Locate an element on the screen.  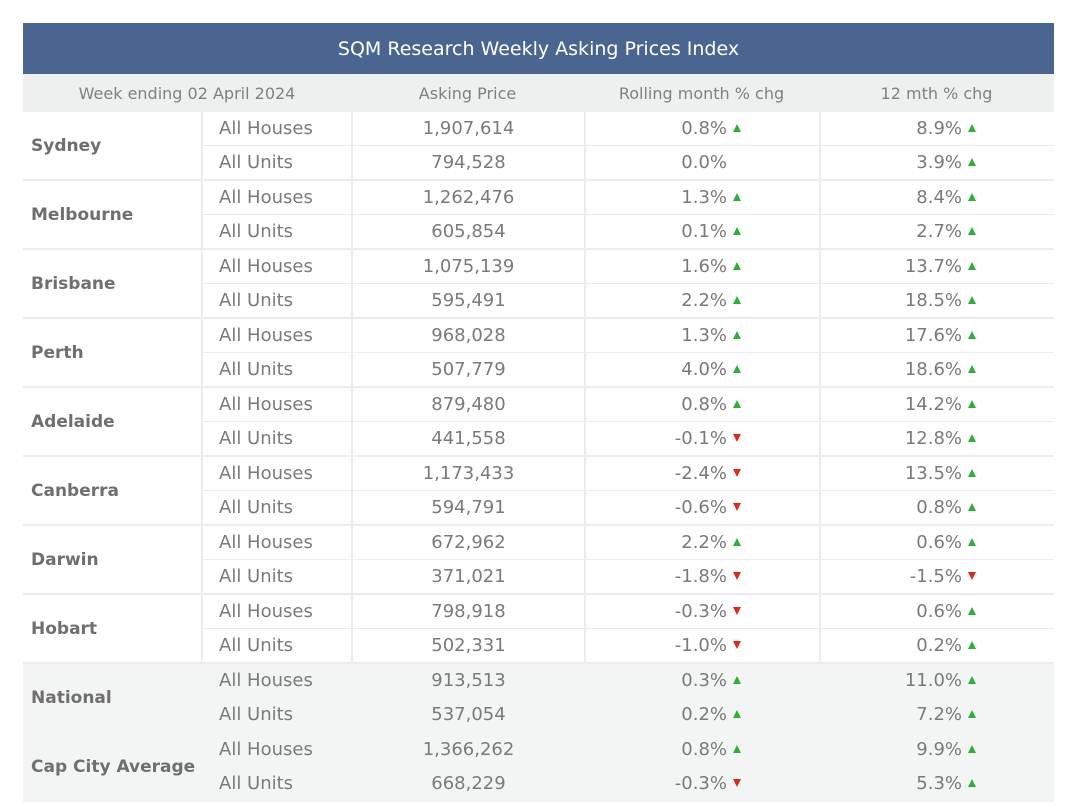
12-month-change-cell: 18.6% is located at coordinates (936, 370).